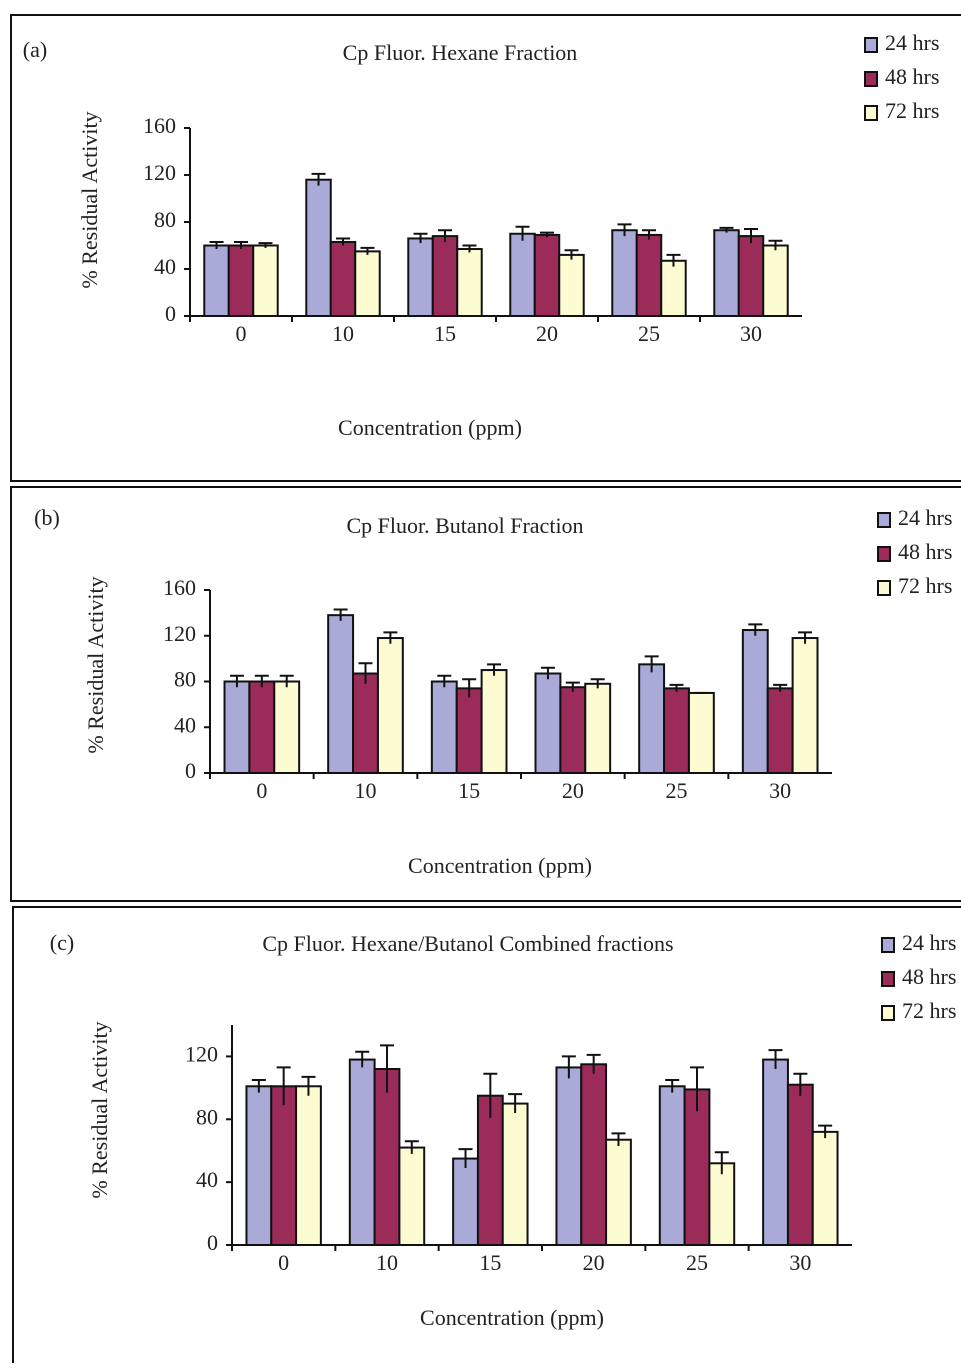  What do you see at coordinates (800, 1262) in the screenshot?
I see `x-tick-label: 30` at bounding box center [800, 1262].